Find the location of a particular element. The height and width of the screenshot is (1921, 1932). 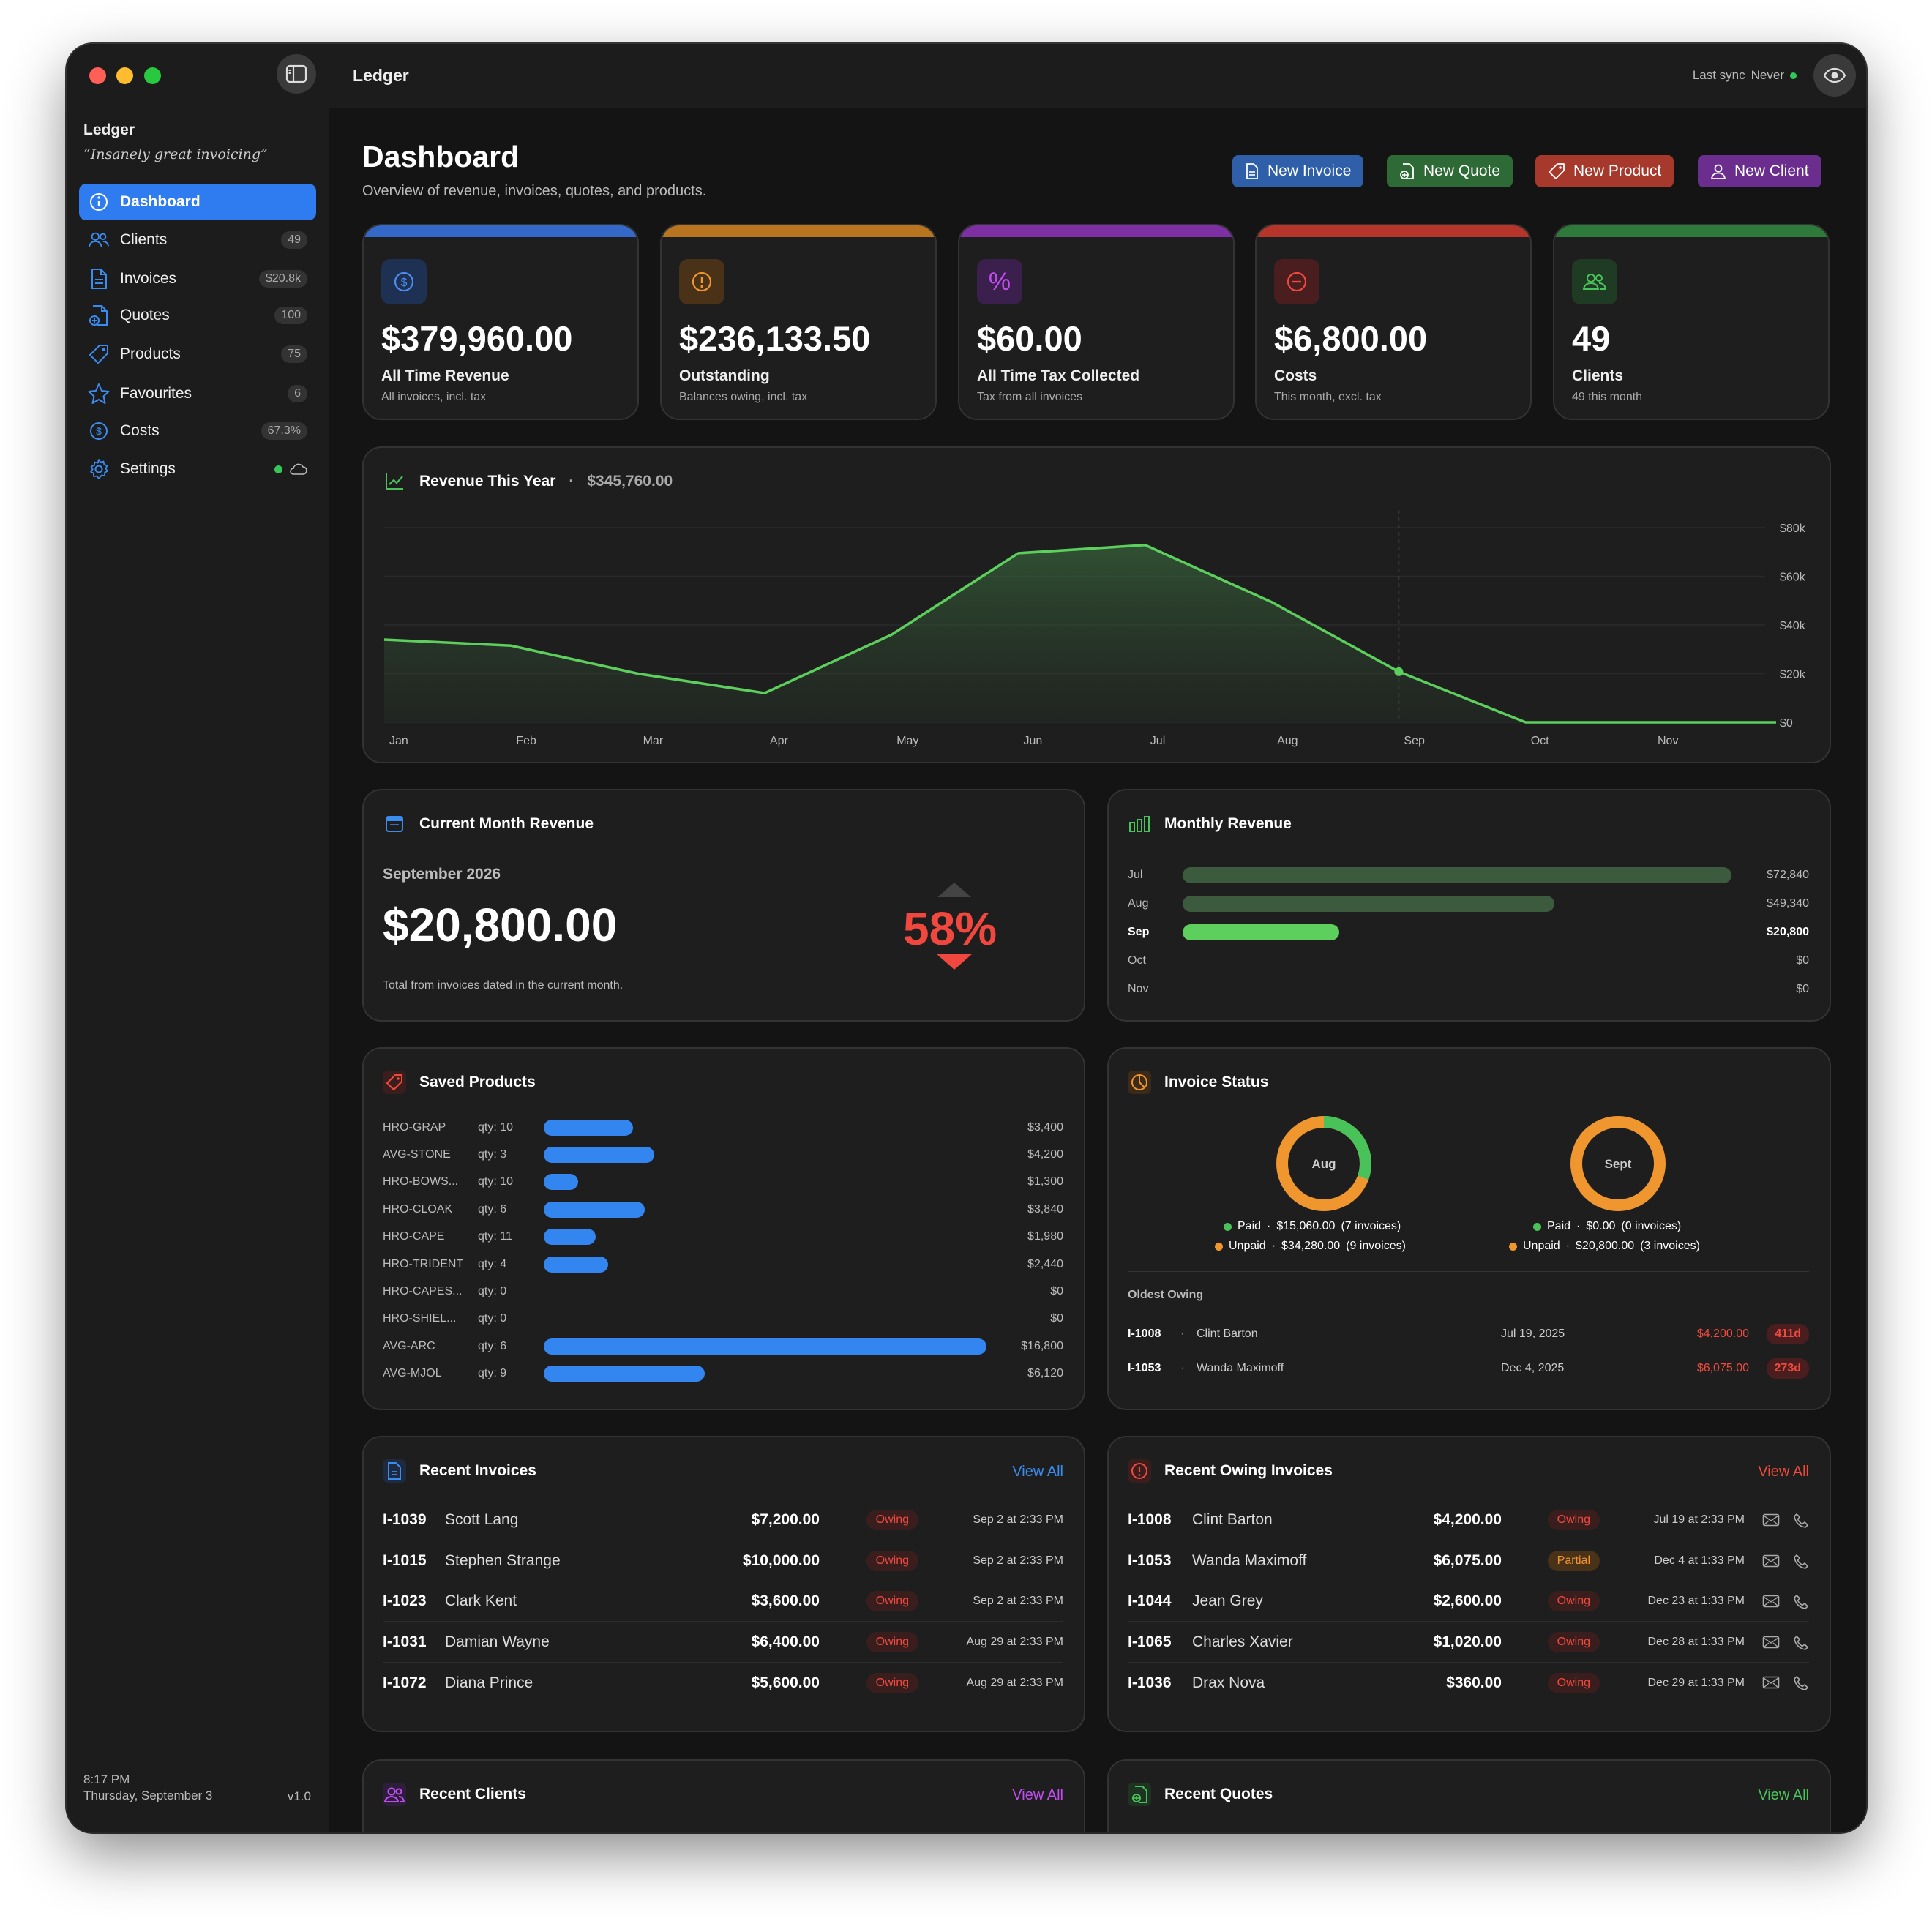

sidebar-item-clients: Clients 49 is located at coordinates (197, 240).